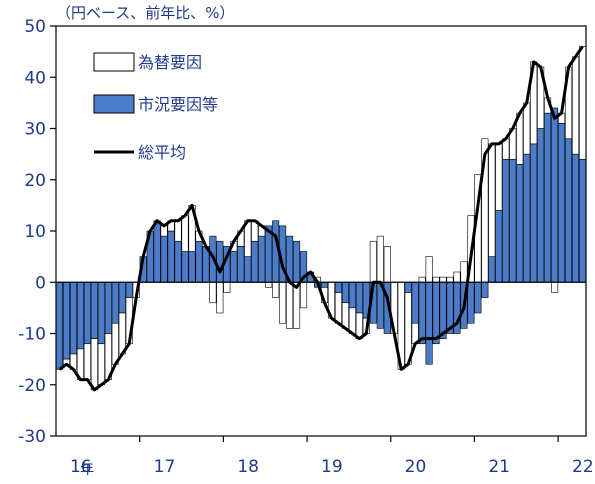 Image resolution: width=595 pixels, height=484 pixels. I want to click on unit-label: （円ベース、前年比、%）, so click(145, 13).